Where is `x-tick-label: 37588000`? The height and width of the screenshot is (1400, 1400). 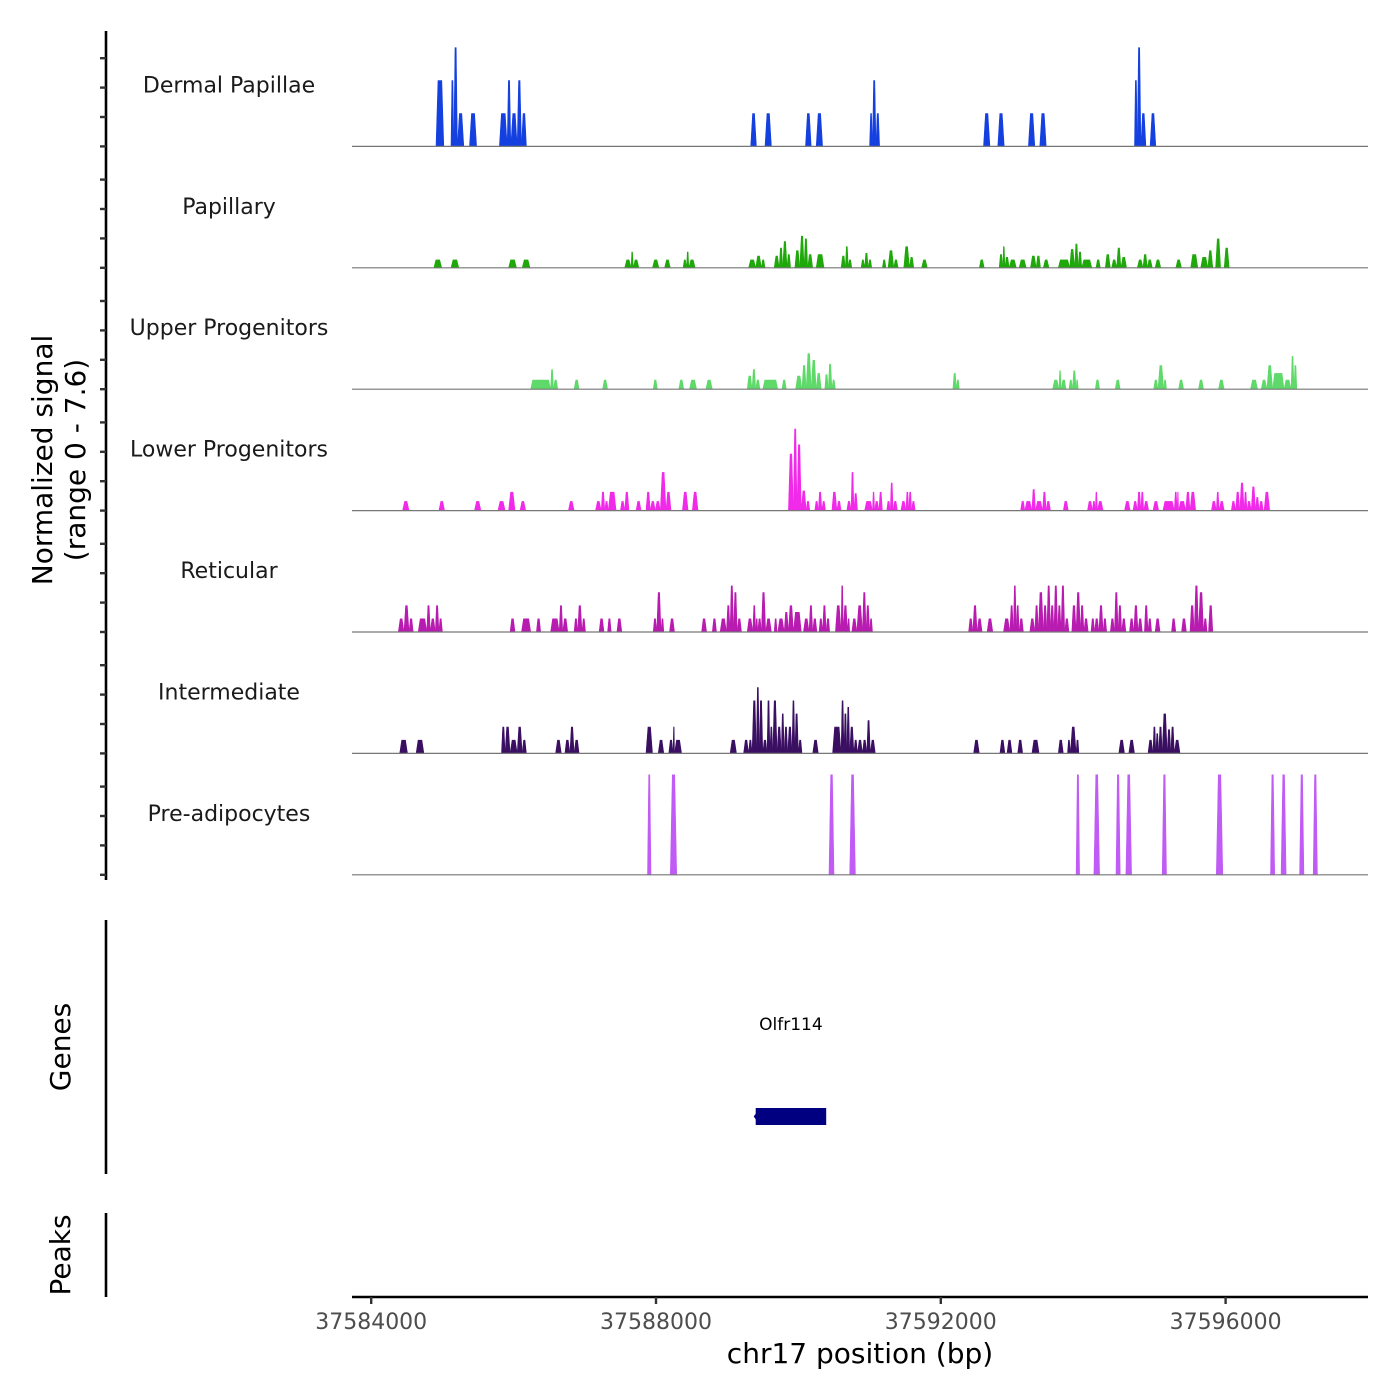
x-tick-label: 37588000 is located at coordinates (656, 1322).